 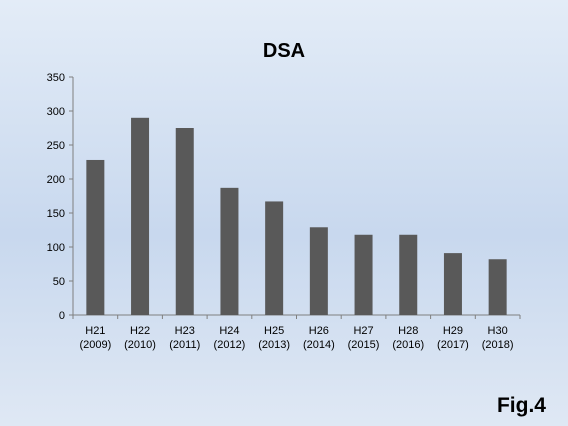 What do you see at coordinates (140, 338) in the screenshot?
I see `x-tick-label: H22 (2010)` at bounding box center [140, 338].